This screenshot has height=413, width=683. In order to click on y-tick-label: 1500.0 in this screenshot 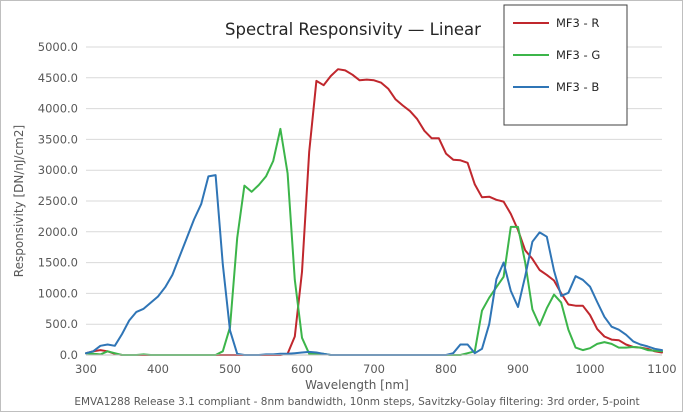, I will do `click(58, 263)`.